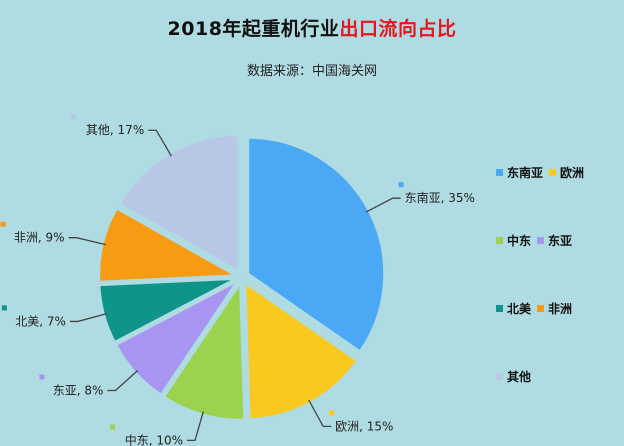 This screenshot has width=624, height=446. I want to click on title-highlight: 出口流向占比, so click(398, 29).